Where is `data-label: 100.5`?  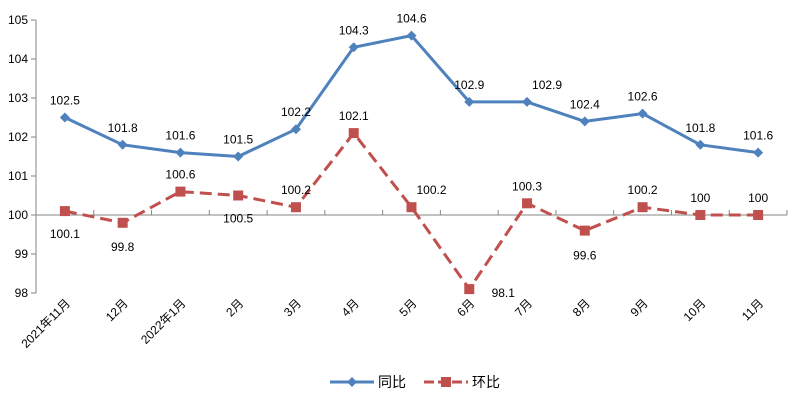
data-label: 100.5 is located at coordinates (238, 219).